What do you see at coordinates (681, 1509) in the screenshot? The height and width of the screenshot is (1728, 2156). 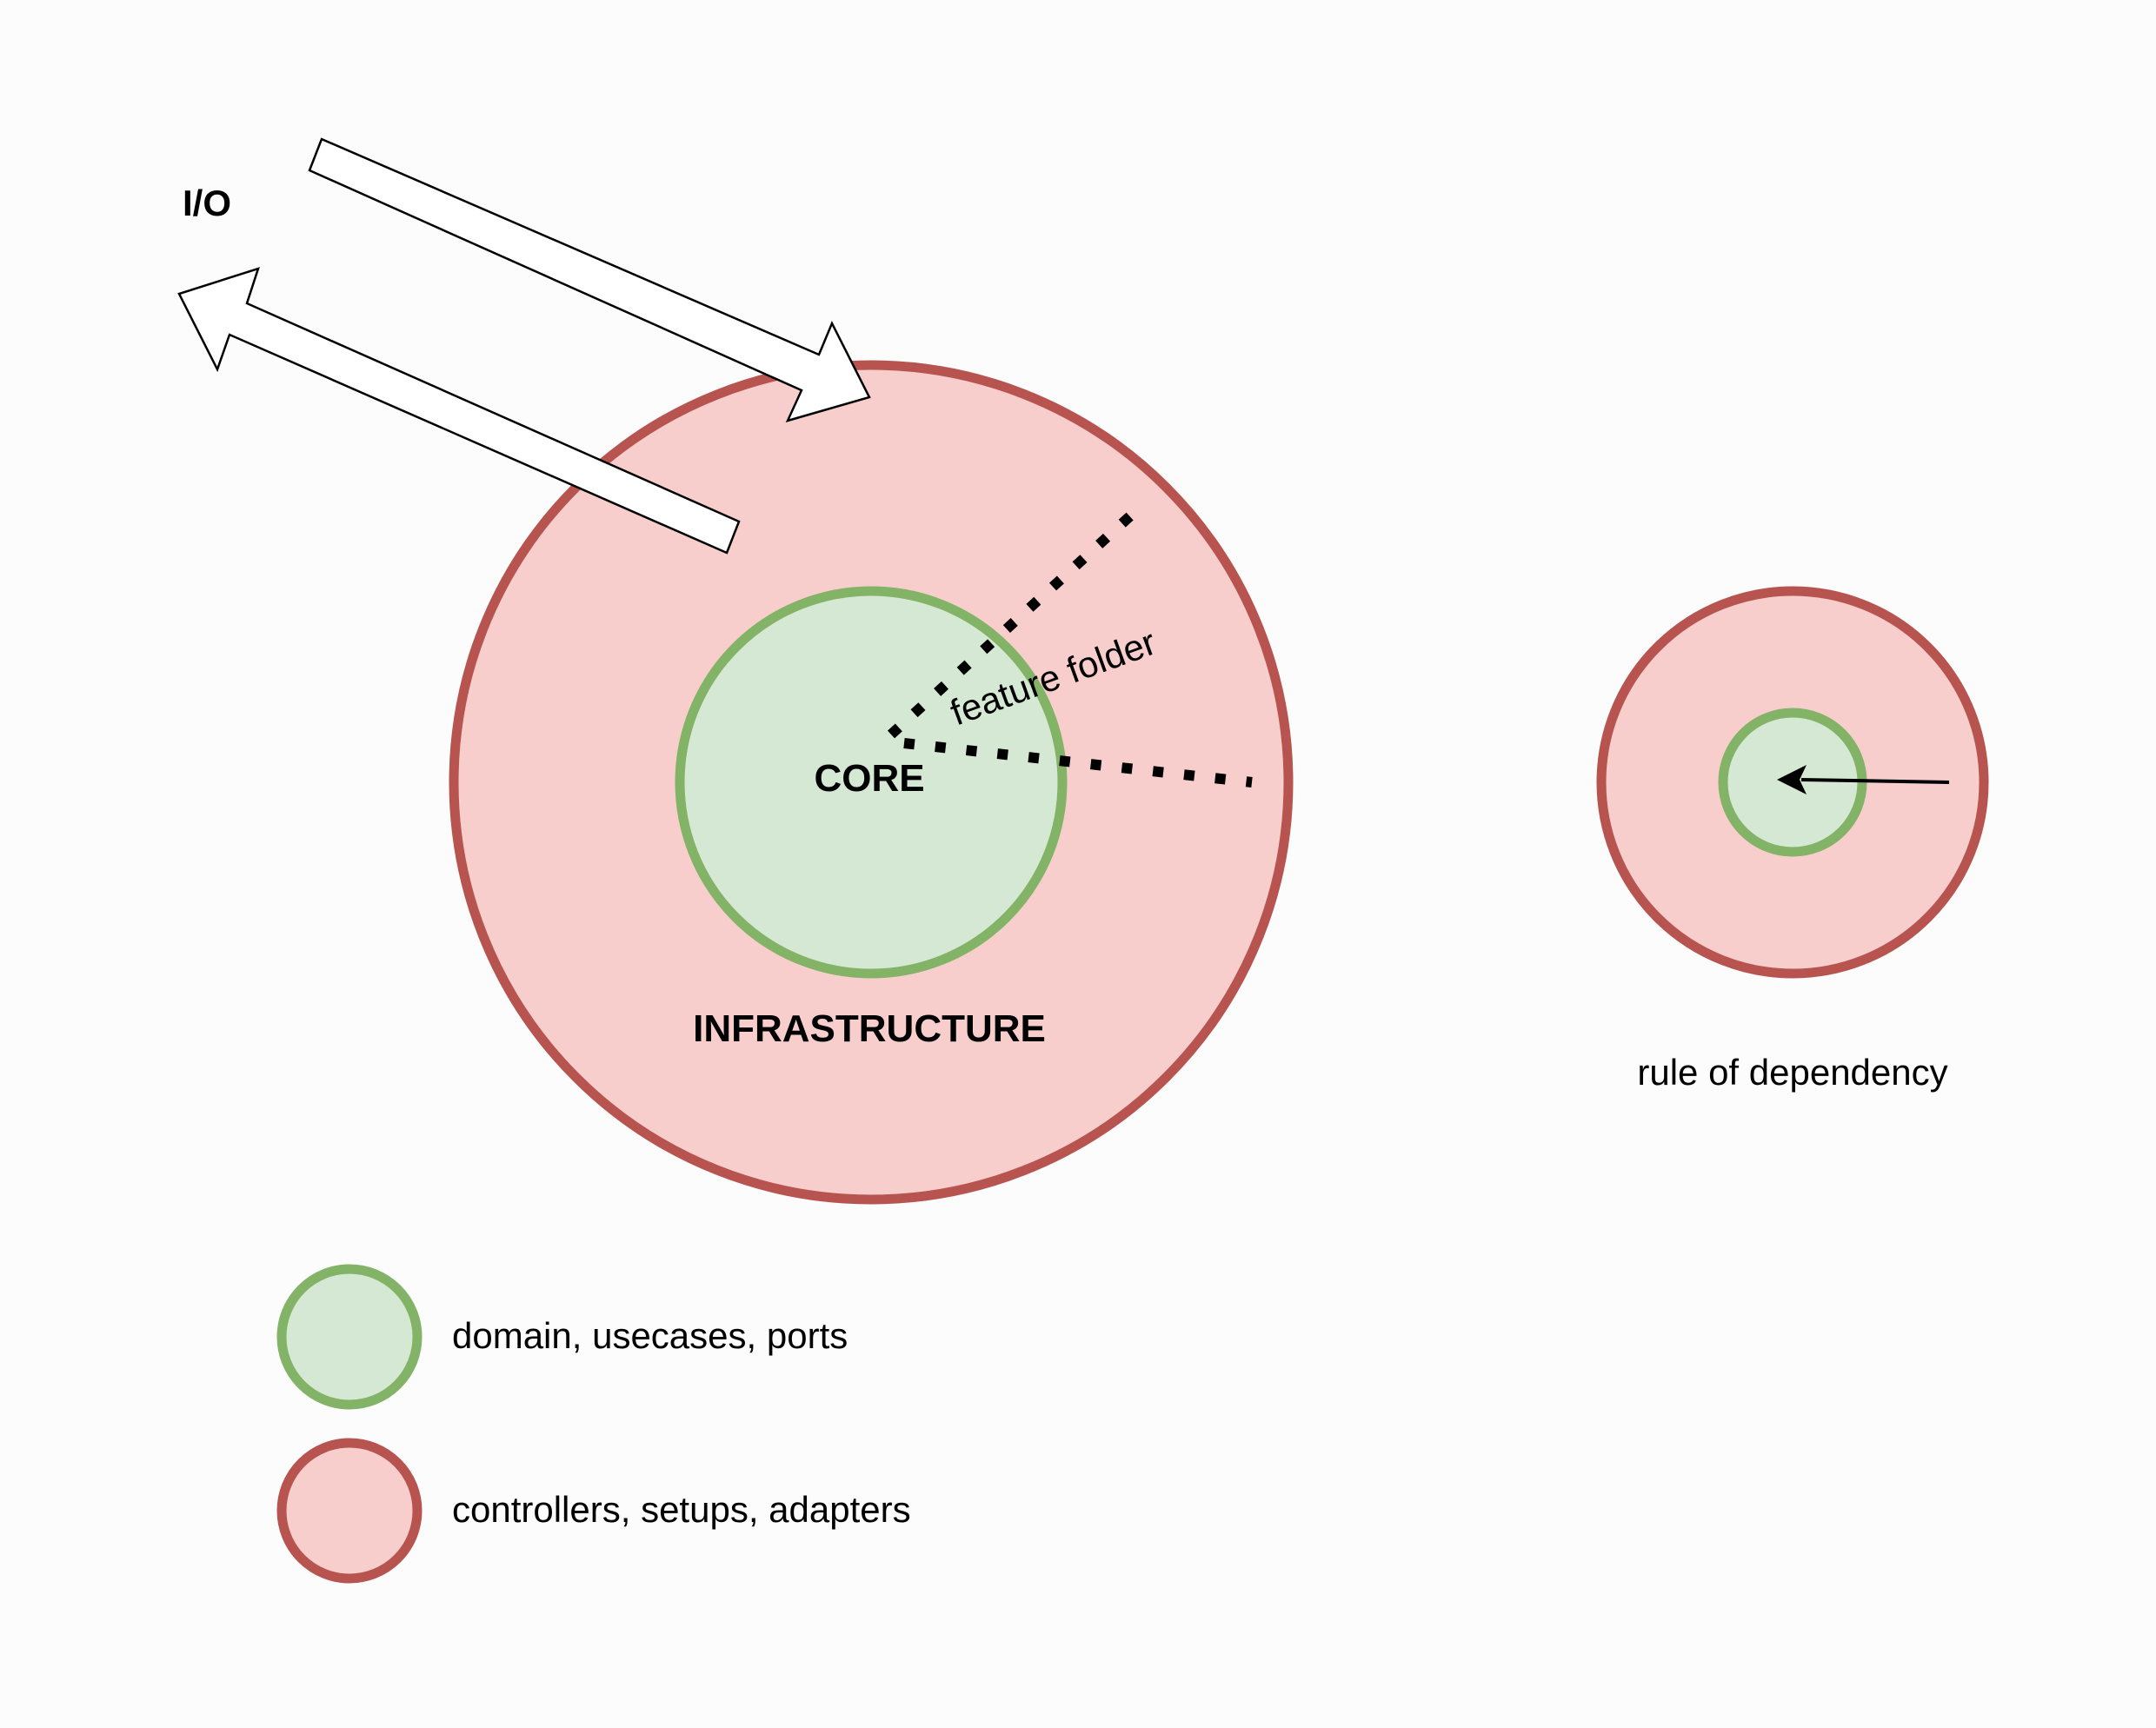 I see `legend-infrastructure-label: controllers, setups, adapters` at bounding box center [681, 1509].